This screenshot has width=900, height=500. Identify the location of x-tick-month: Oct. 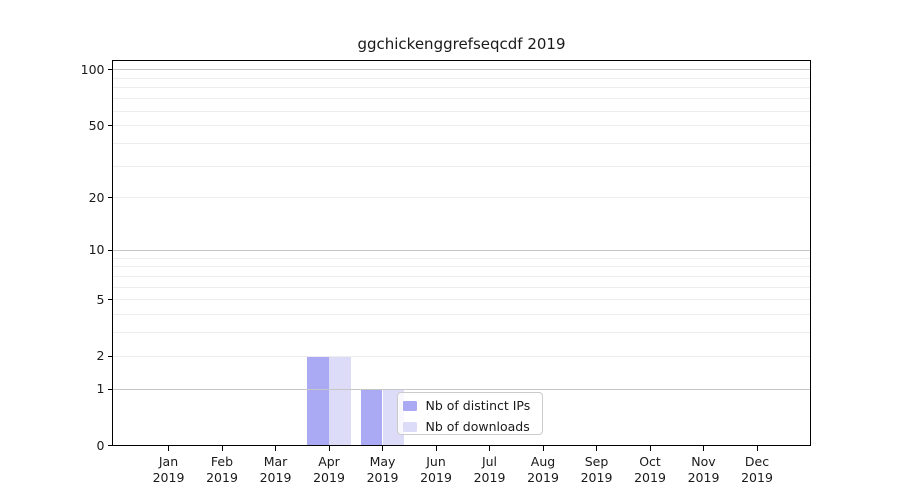
(650, 461).